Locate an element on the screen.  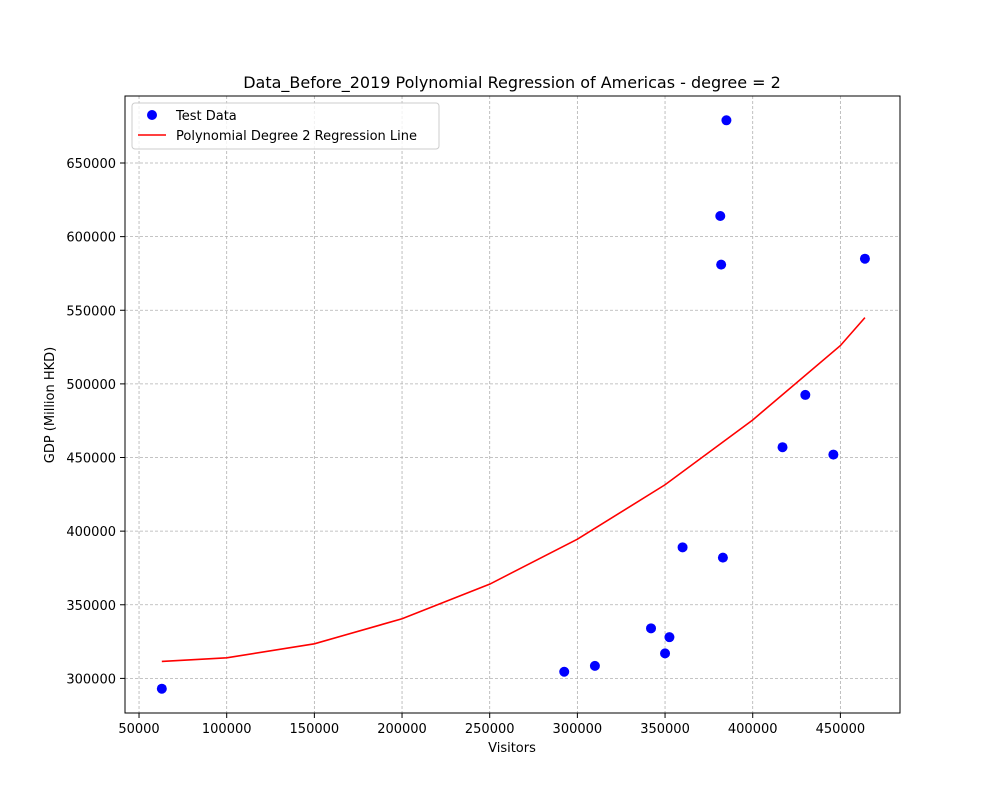
y-tick-label: 600000 is located at coordinates (91, 238).